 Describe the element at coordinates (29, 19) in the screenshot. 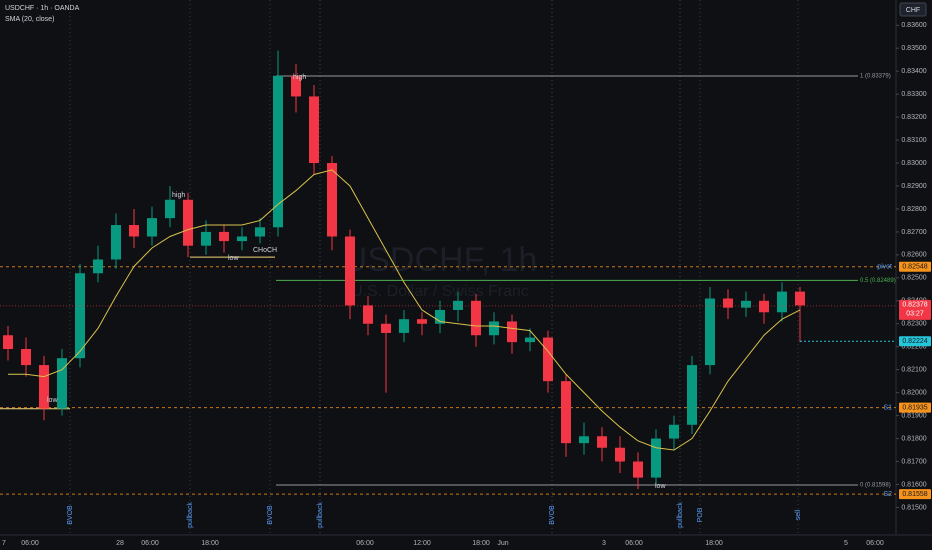

I see `indicator-label: SMA (20, close)` at that location.